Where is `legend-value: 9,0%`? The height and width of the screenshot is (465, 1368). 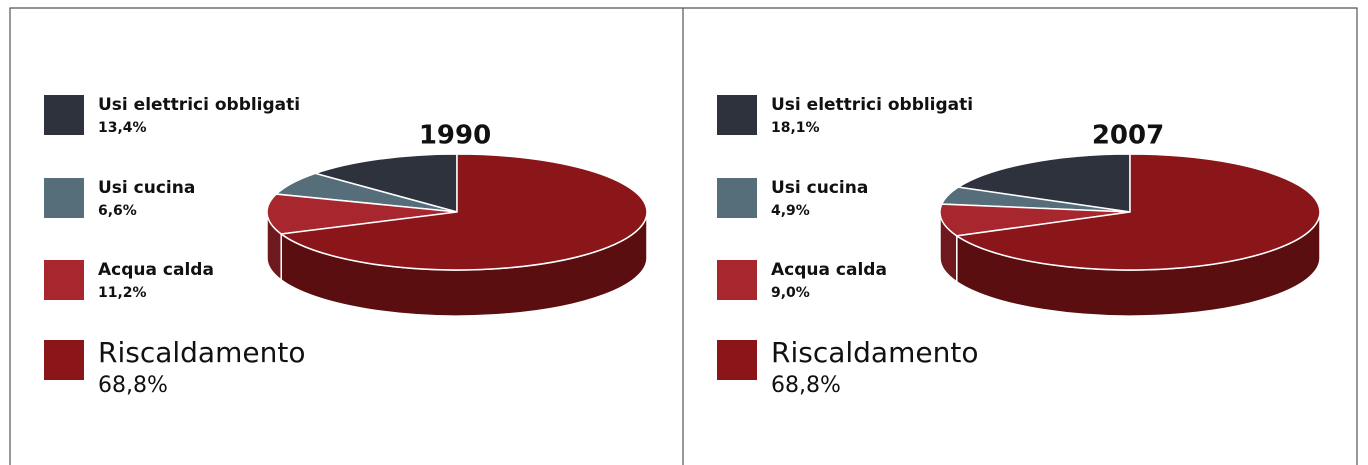
legend-value: 9,0% is located at coordinates (790, 293).